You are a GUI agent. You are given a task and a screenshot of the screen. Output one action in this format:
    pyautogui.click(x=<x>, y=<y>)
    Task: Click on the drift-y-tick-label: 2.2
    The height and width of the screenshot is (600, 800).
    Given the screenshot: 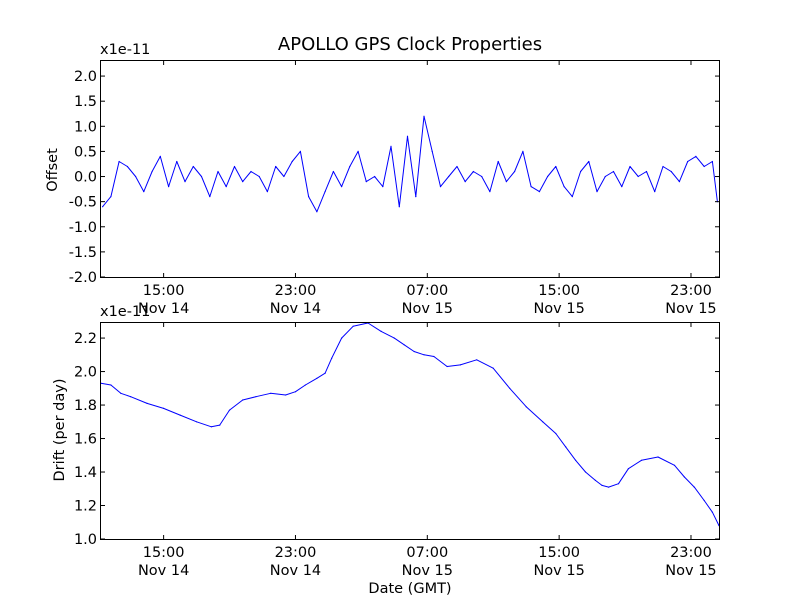 What is the action you would take?
    pyautogui.click(x=85, y=339)
    